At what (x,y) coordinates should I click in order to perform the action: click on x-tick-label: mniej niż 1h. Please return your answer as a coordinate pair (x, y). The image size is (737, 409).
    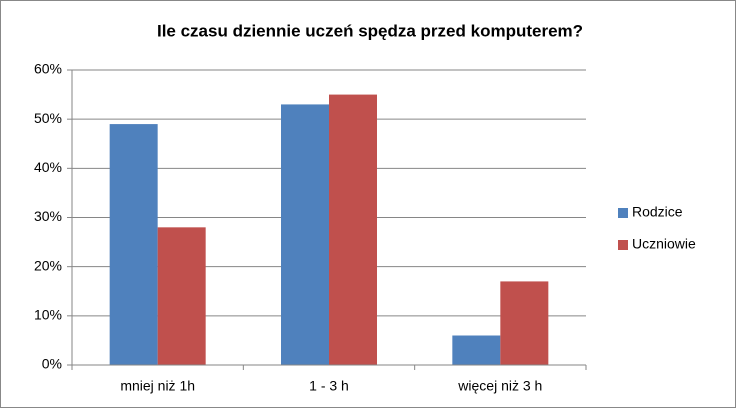
    Looking at the image, I should click on (157, 386).